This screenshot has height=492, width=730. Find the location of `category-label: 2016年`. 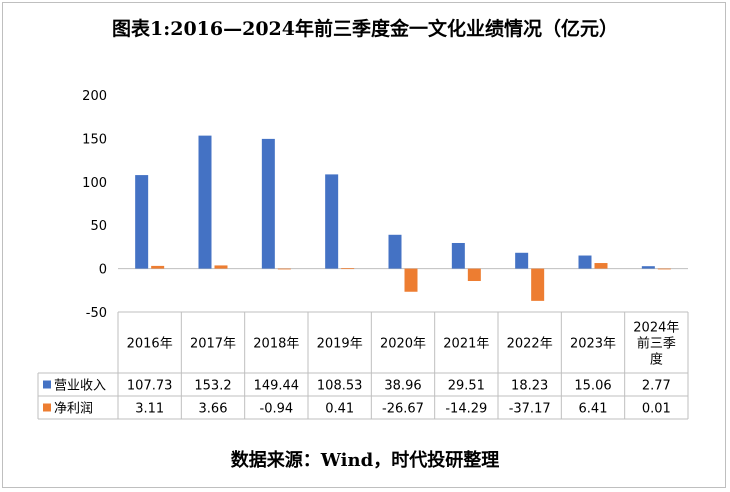

category-label: 2016年 is located at coordinates (150, 344).